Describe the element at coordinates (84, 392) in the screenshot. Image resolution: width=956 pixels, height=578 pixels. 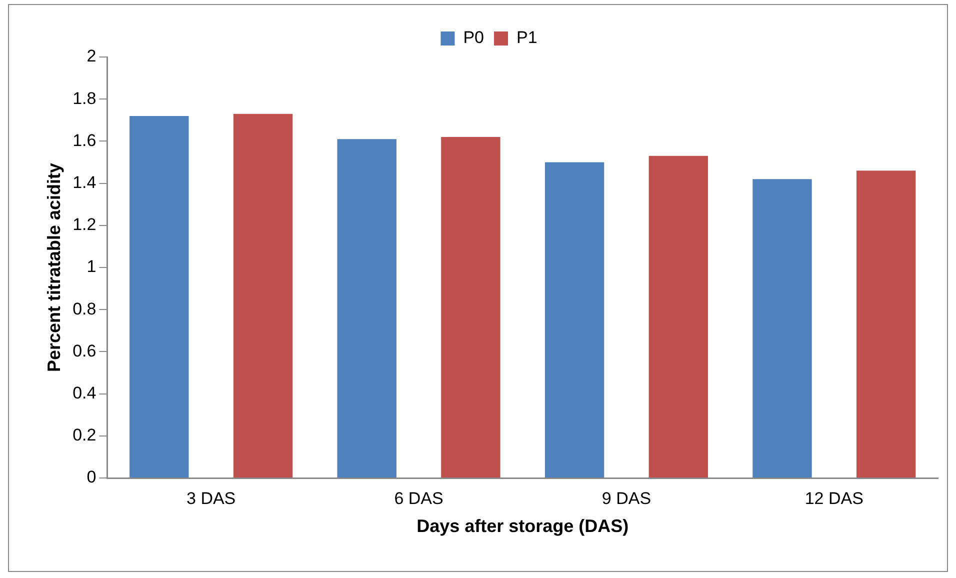
I see `y-tick-label: 0.4` at that location.